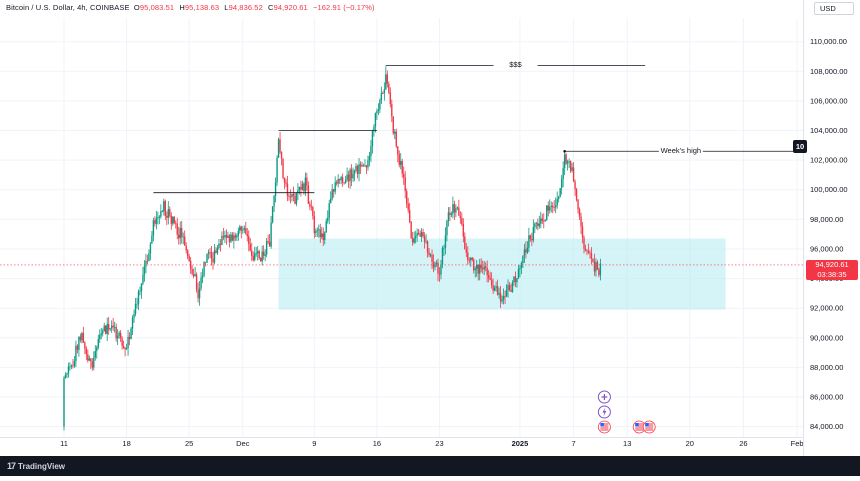 The width and height of the screenshot is (860, 481). Describe the element at coordinates (604, 397) in the screenshot. I see `plus-circle-icon` at that location.